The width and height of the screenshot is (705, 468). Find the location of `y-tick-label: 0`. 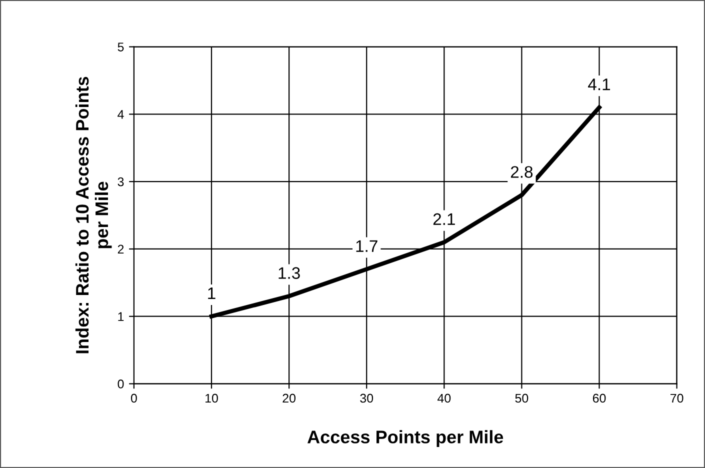

y-tick-label: 0 is located at coordinates (121, 384).